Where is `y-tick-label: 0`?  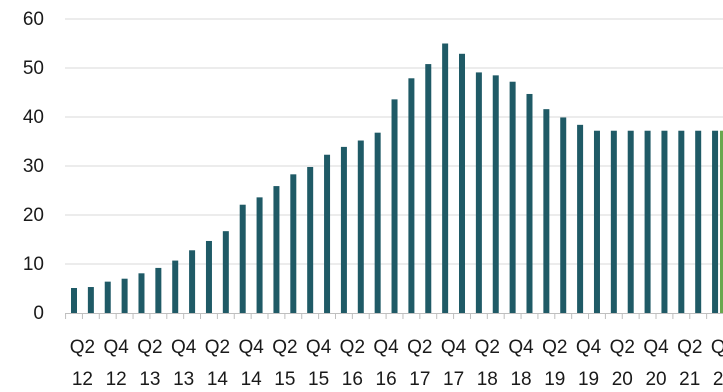 y-tick-label: 0 is located at coordinates (38, 313).